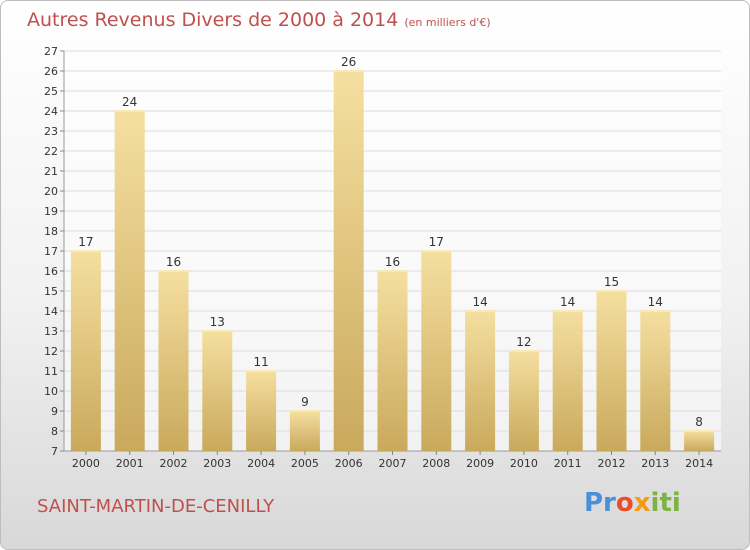 The height and width of the screenshot is (550, 750). I want to click on data-label: 13, so click(217, 322).